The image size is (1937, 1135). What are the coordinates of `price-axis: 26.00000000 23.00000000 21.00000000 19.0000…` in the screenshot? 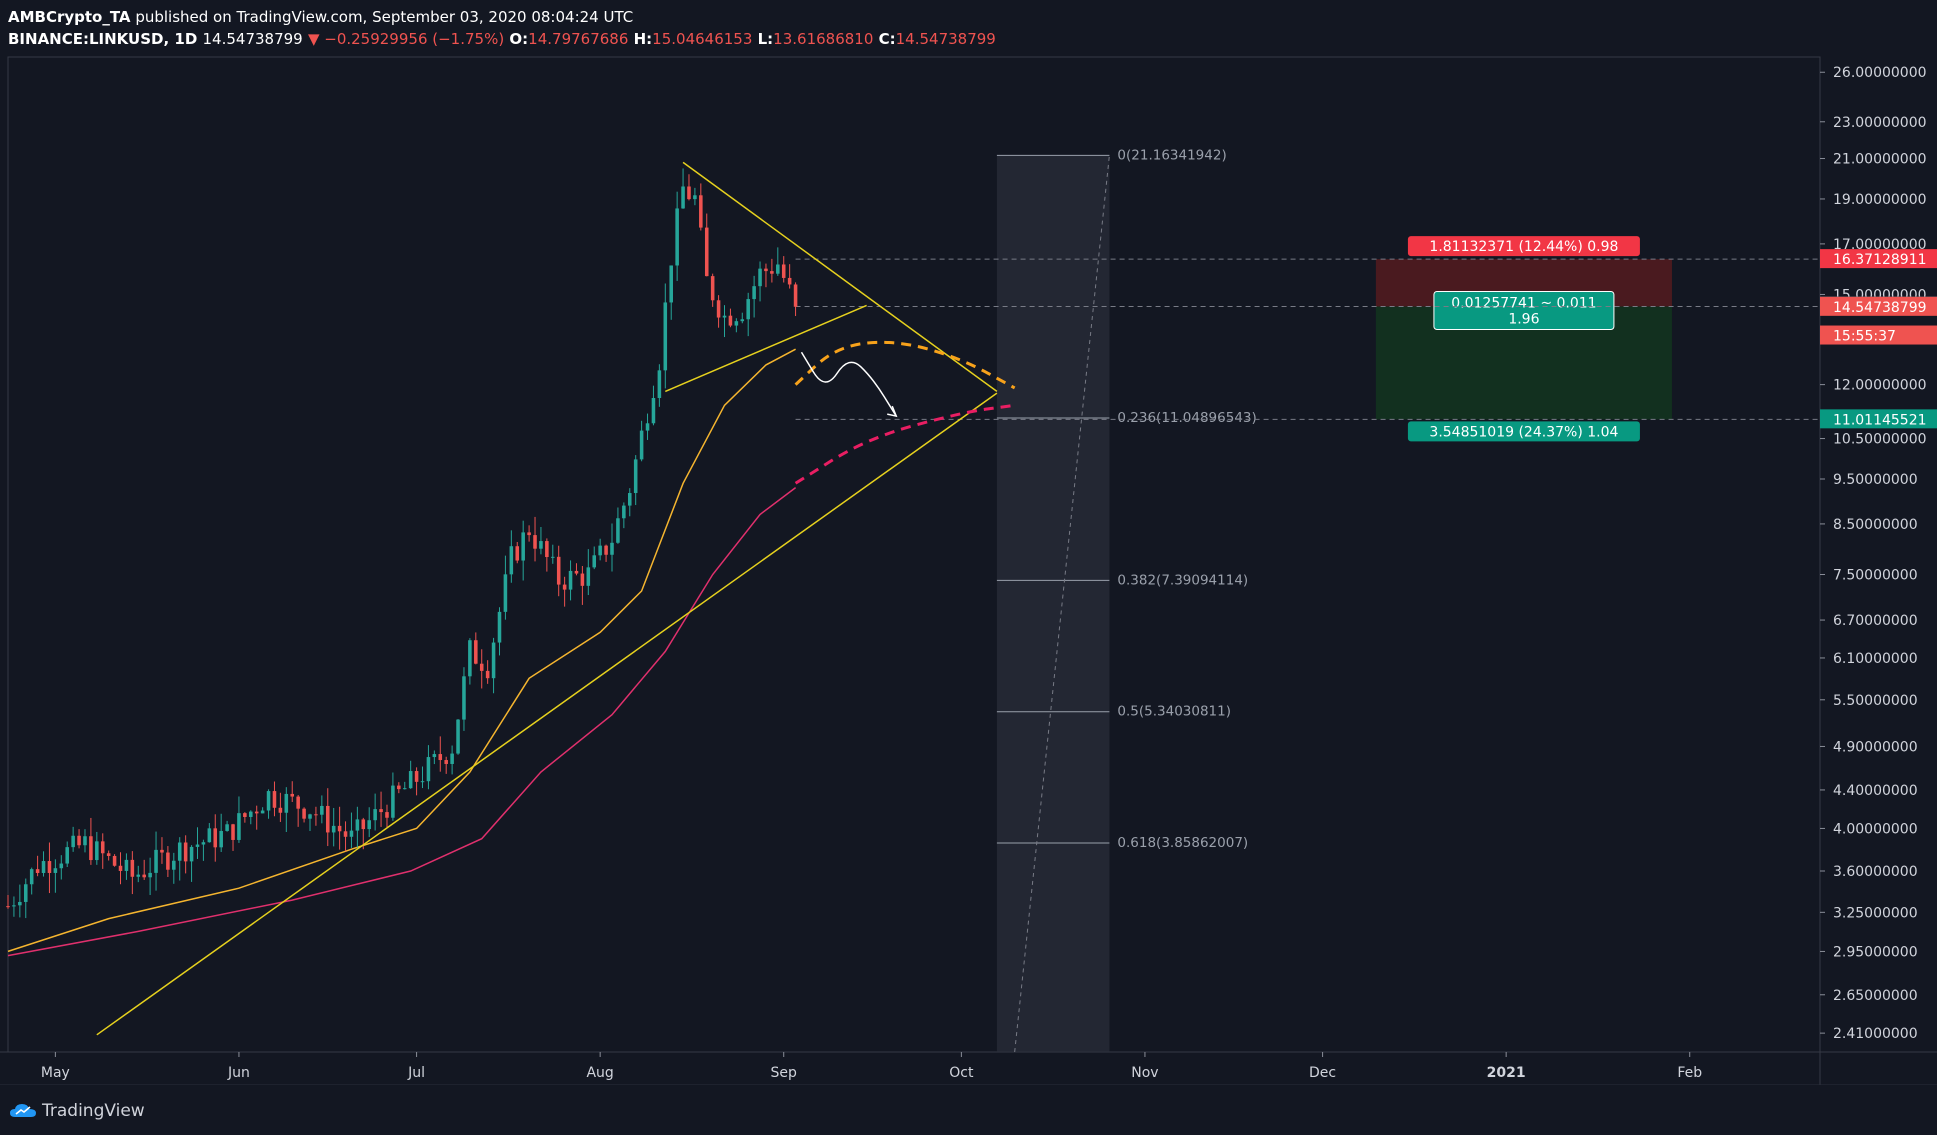 It's located at (1873, 553).